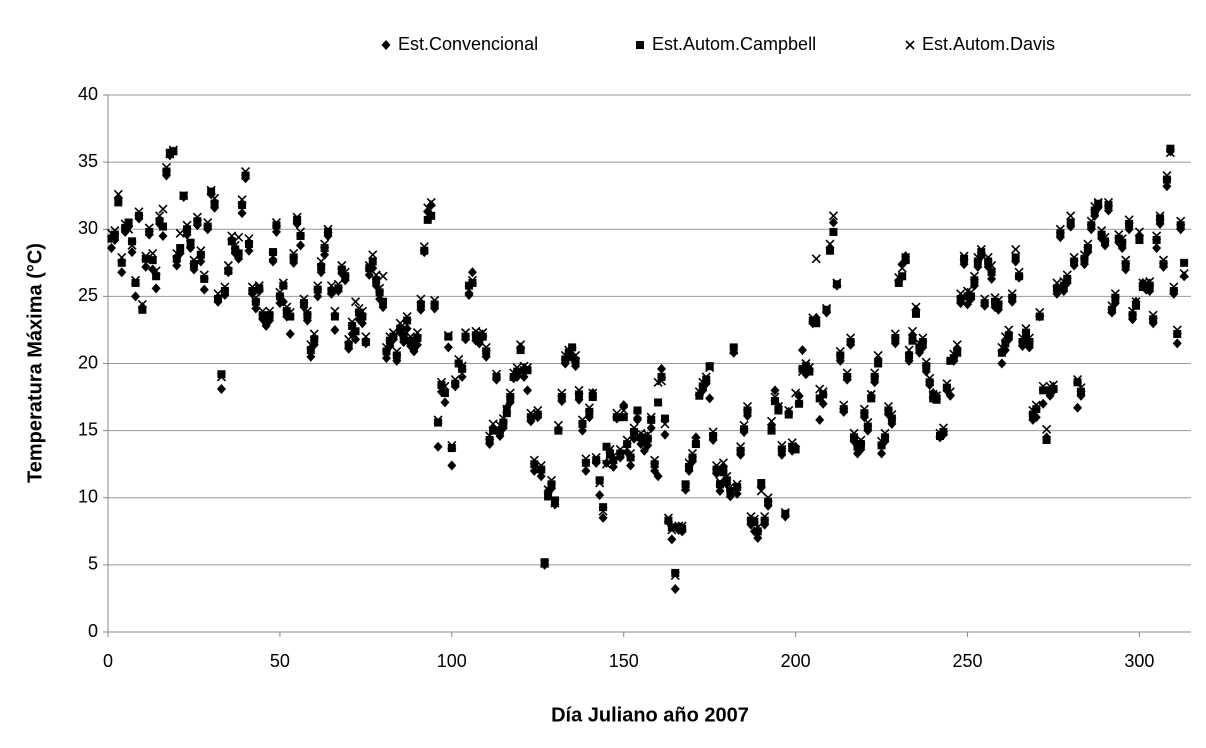 The height and width of the screenshot is (748, 1206). What do you see at coordinates (968, 661) in the screenshot?
I see `x-tick-label: 250` at bounding box center [968, 661].